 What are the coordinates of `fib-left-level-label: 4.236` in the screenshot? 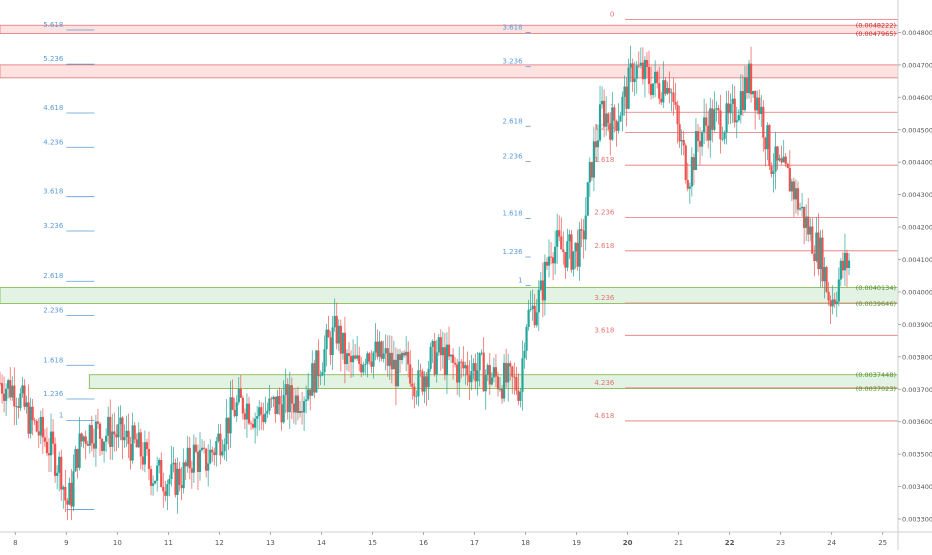 It's located at (53, 142).